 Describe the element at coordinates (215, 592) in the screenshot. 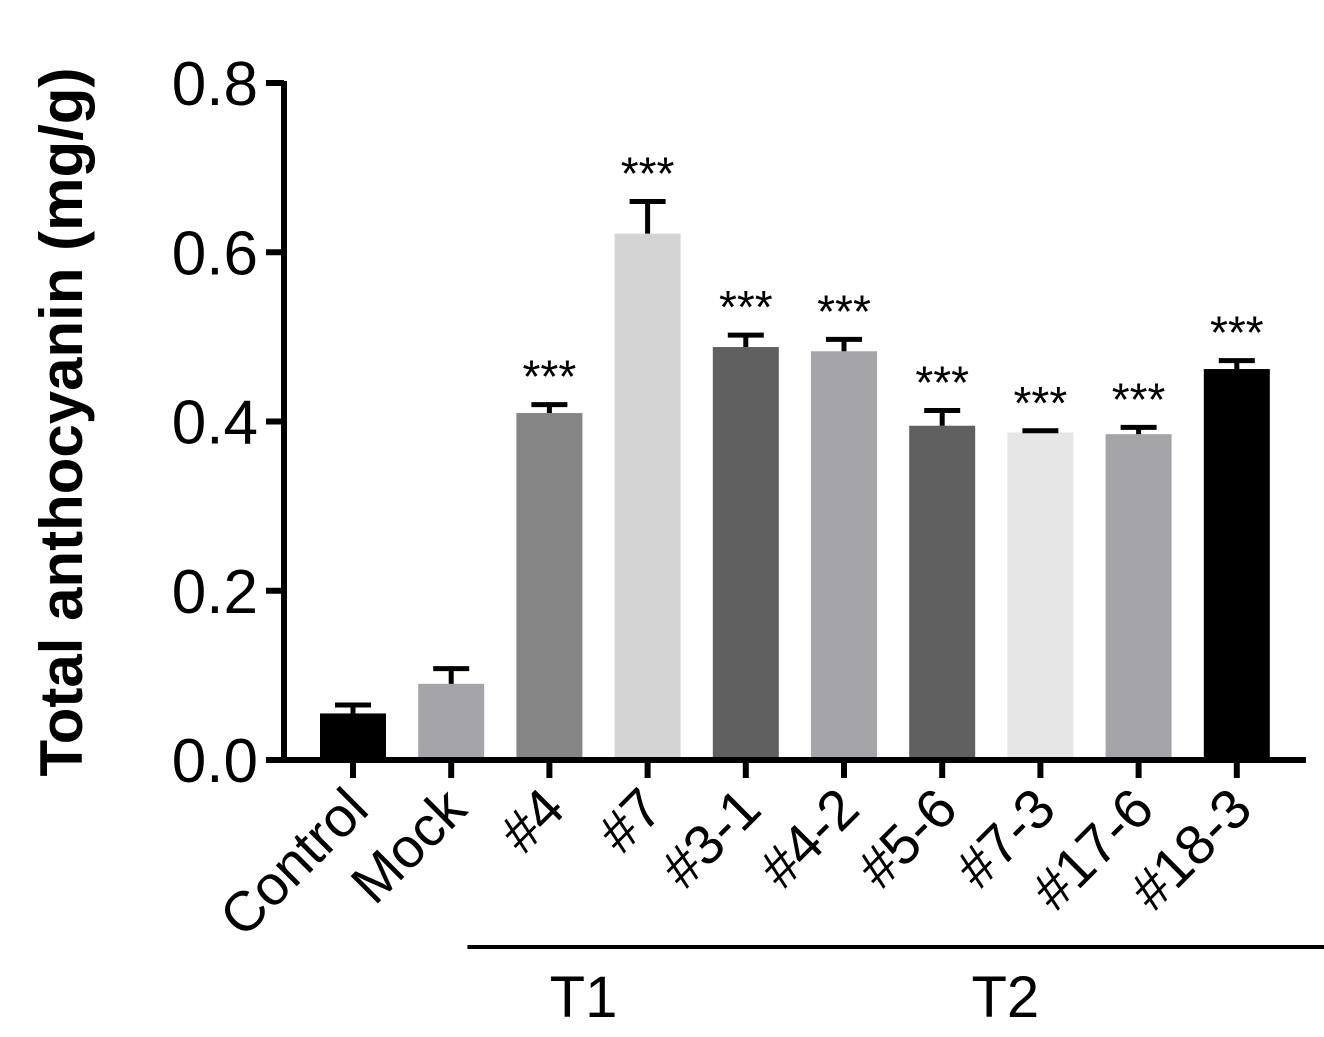

I see `y-tick-label: 0.2` at that location.